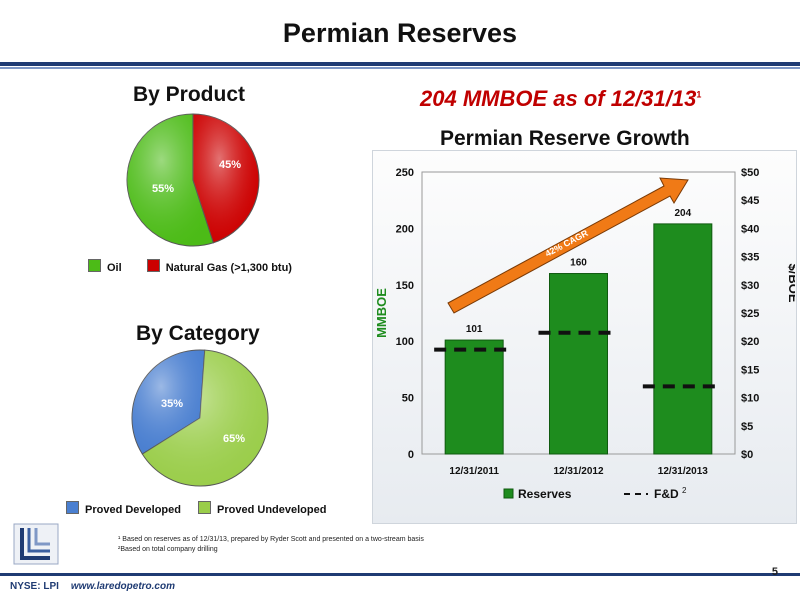  Describe the element at coordinates (272, 510) in the screenshot. I see `proved-undeveloped-legend-label: Proved Undeveloped` at that location.